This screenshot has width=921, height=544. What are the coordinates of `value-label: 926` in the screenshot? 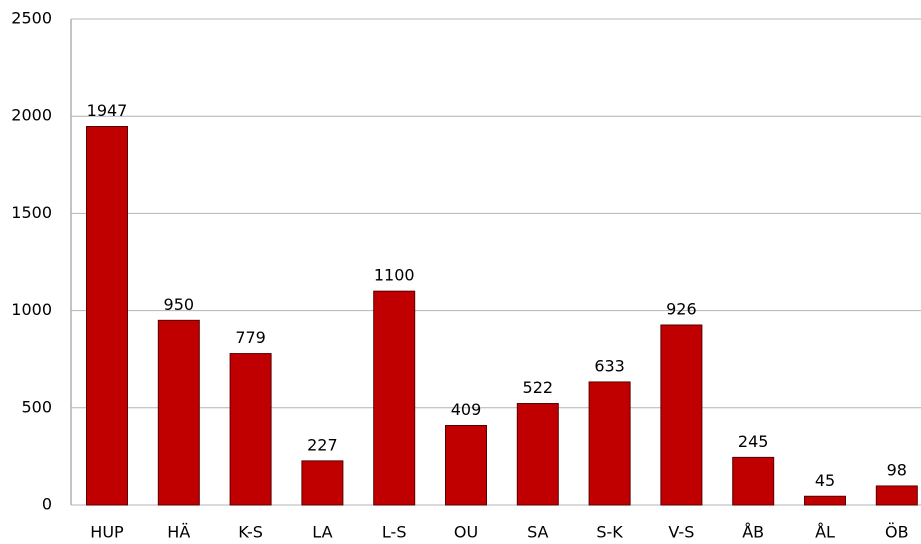 It's located at (681, 308).